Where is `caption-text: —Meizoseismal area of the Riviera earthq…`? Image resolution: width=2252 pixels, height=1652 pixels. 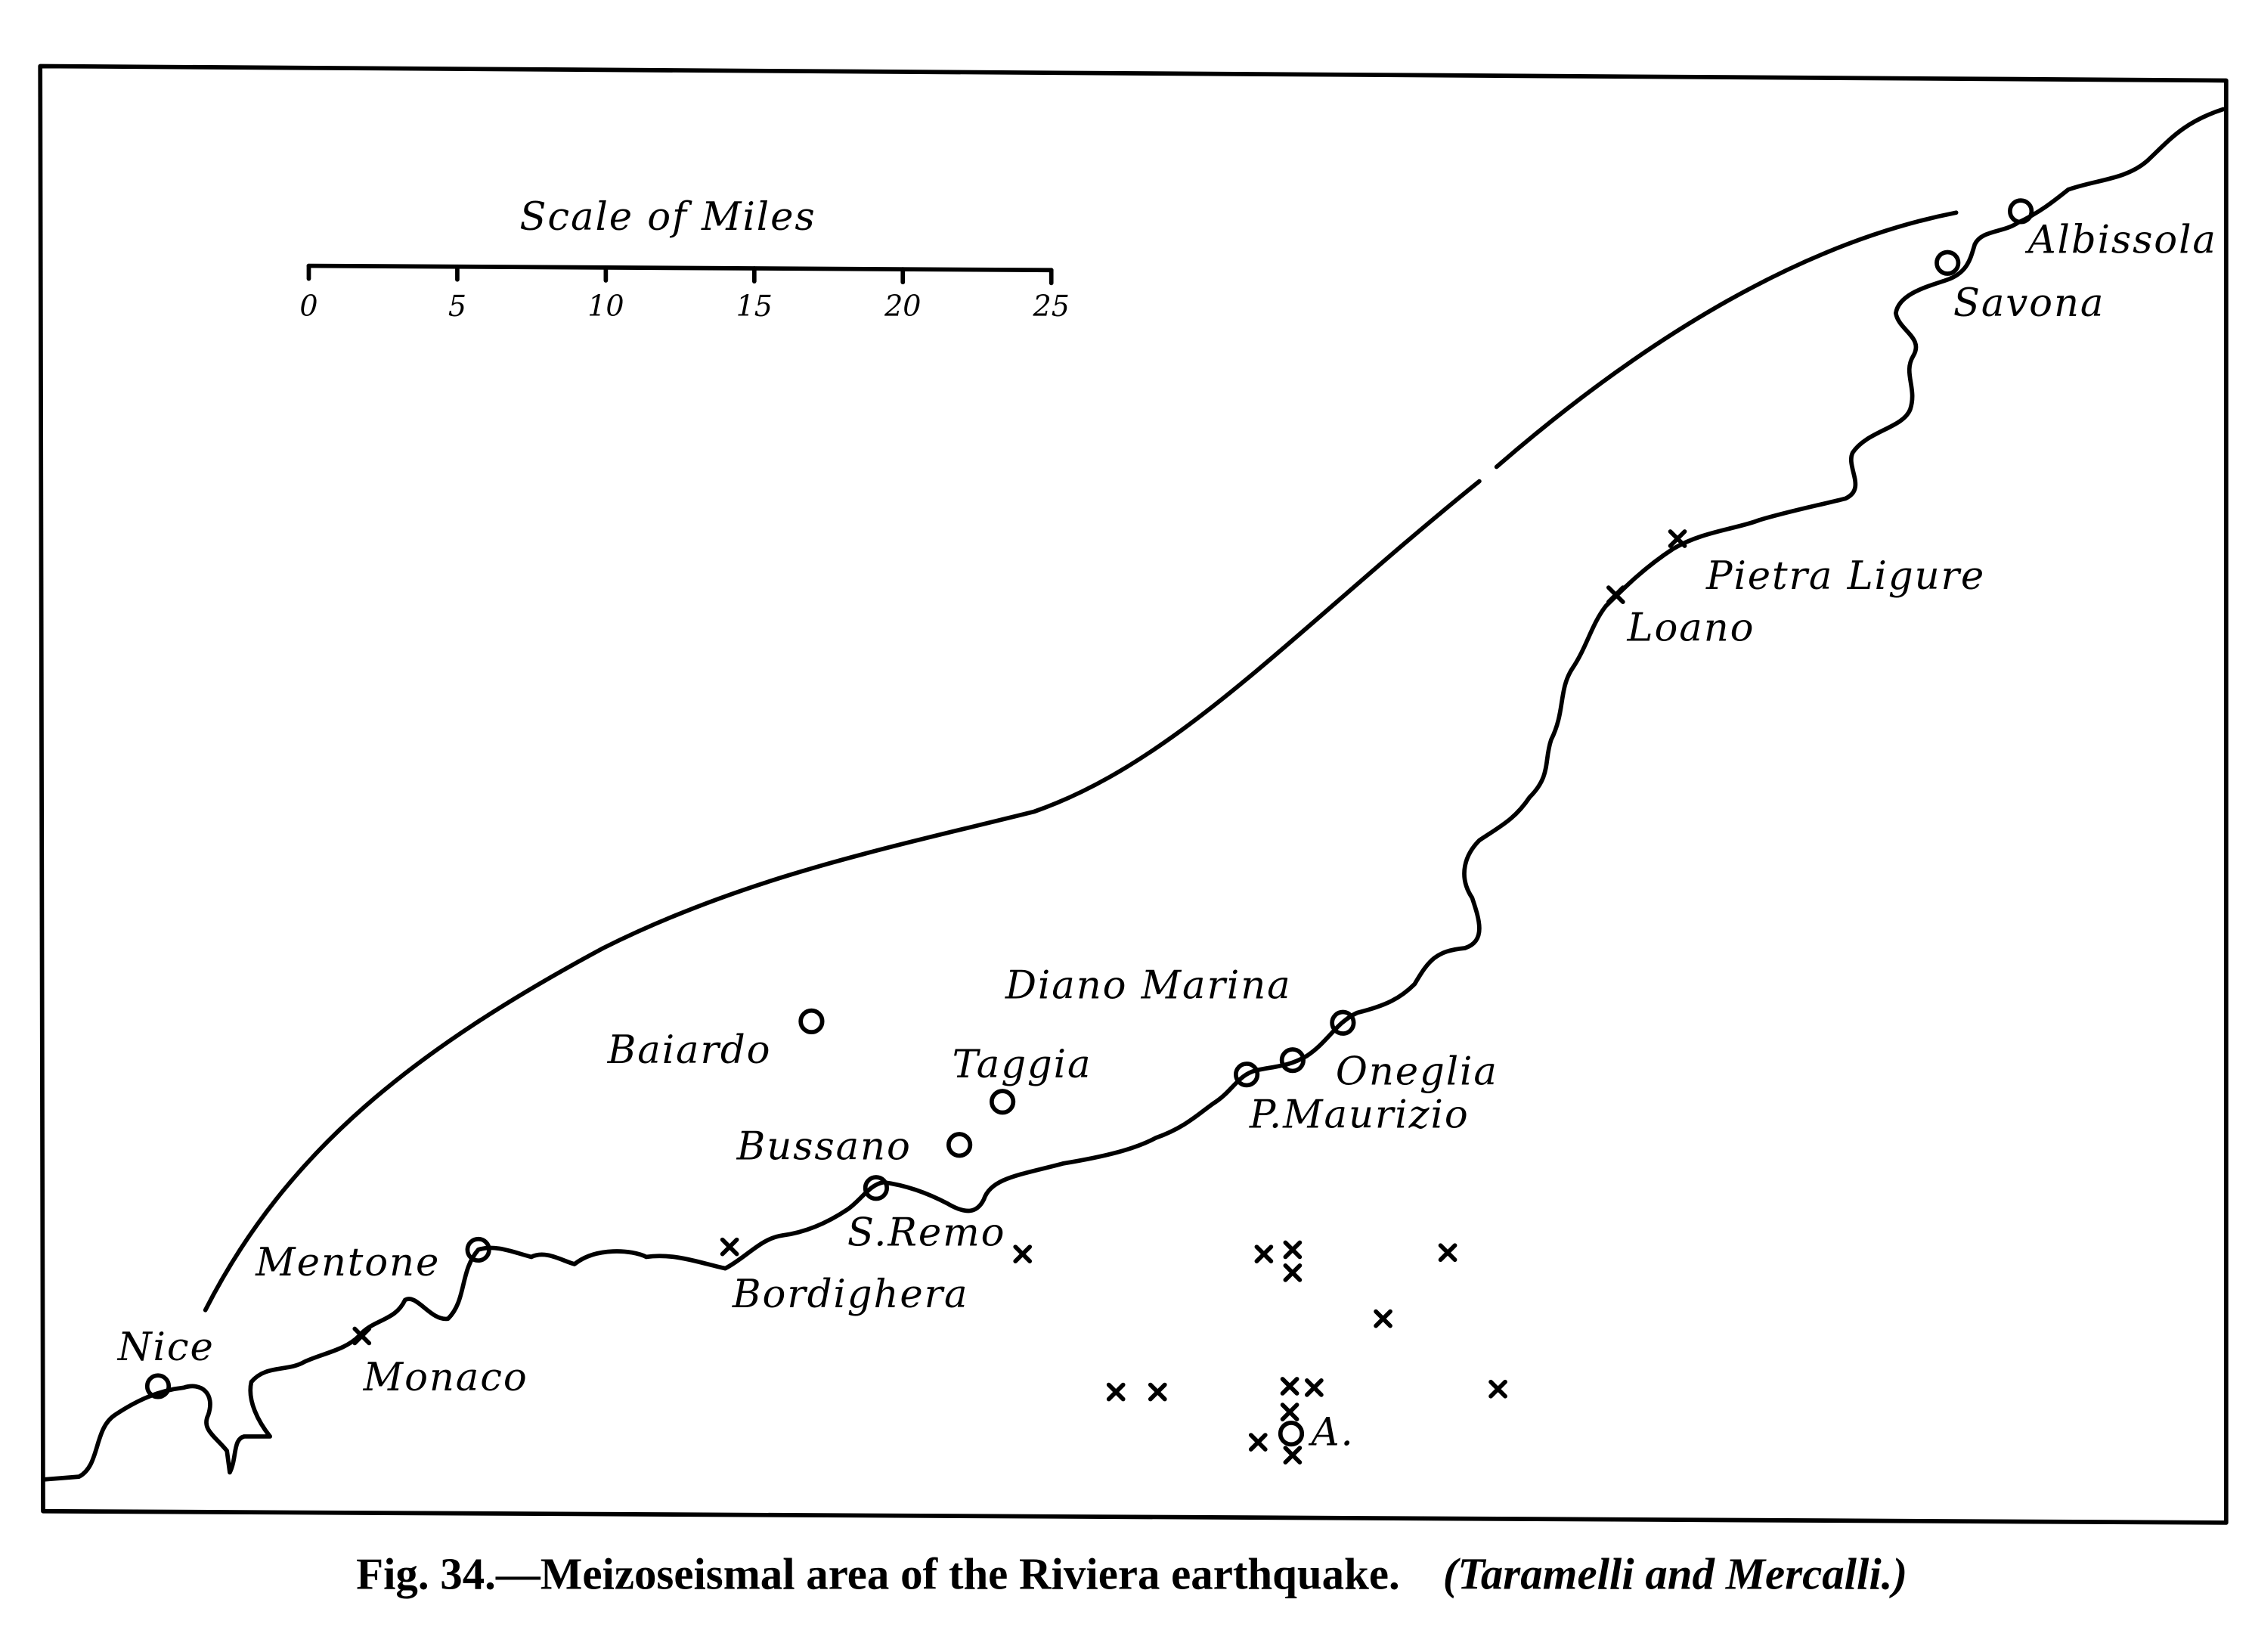 caption-text: —Meizoseismal area of the Riviera earthq… is located at coordinates (947, 1574).